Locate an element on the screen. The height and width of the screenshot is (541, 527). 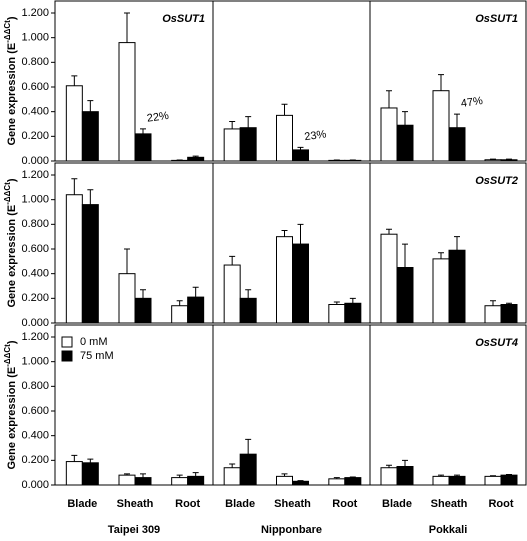
x-axis-label: Nipponbare is located at coordinates (291, 530).